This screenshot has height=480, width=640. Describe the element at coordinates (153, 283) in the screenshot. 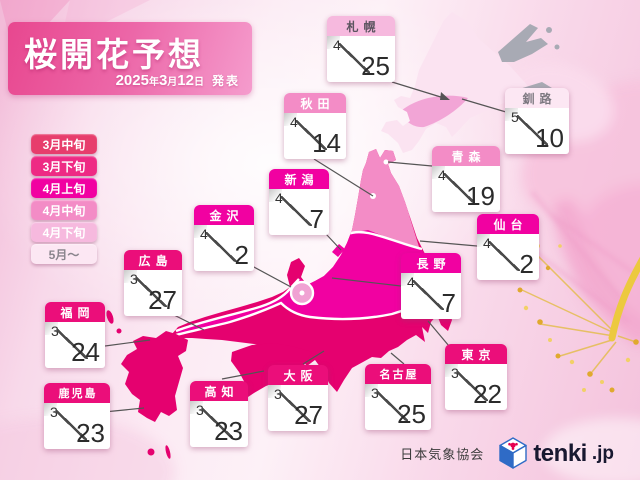

I see `forecast-card-hiroshima: 広島 3 27` at that location.